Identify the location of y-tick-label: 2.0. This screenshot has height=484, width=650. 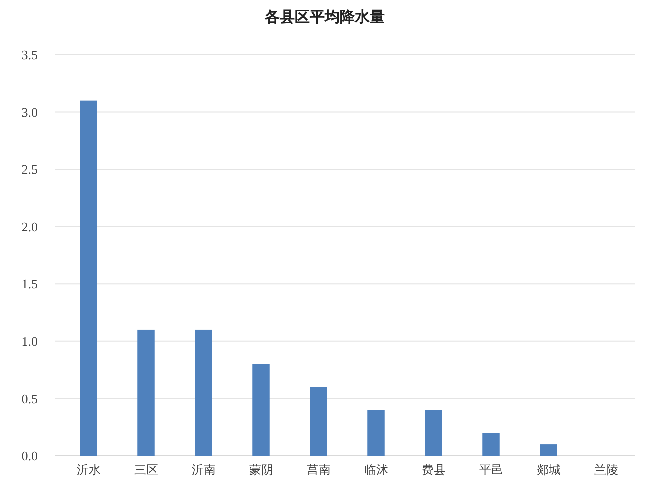
(30, 226).